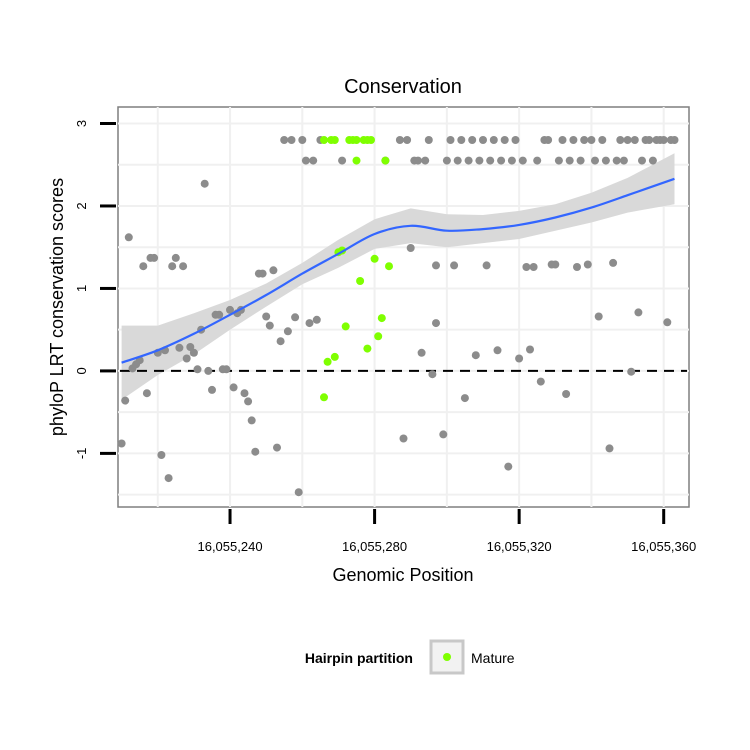  What do you see at coordinates (81, 288) in the screenshot?
I see `y-tick-label: 1` at bounding box center [81, 288].